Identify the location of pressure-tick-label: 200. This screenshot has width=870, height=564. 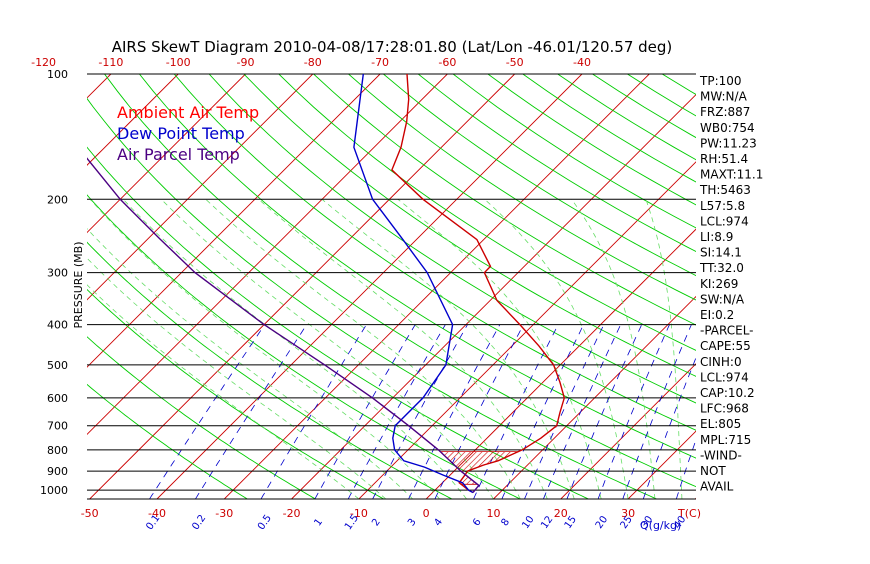
(57, 199).